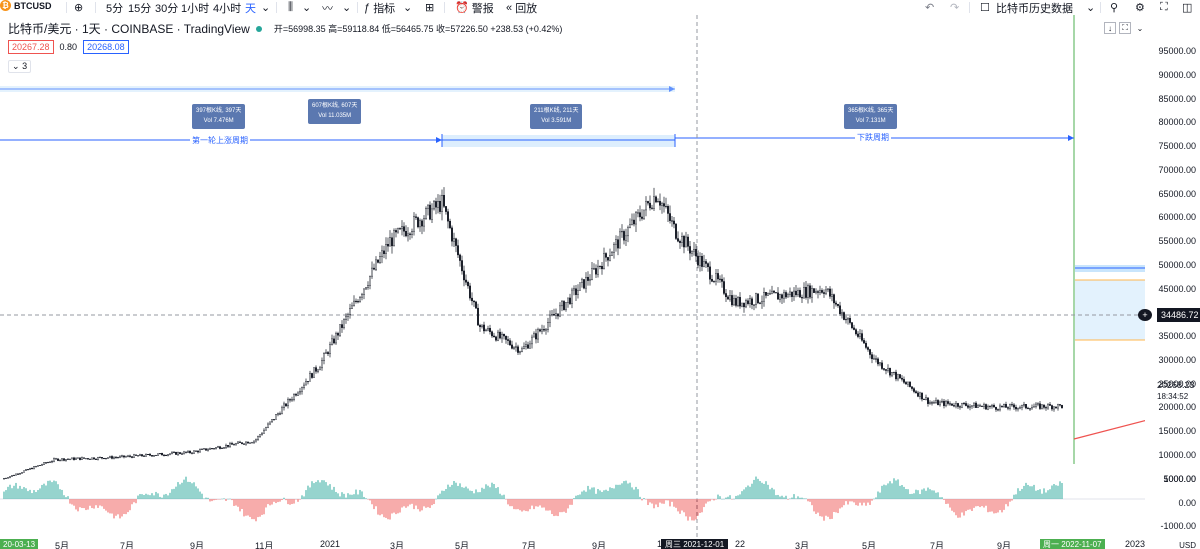 The height and width of the screenshot is (549, 1200). I want to click on undo-icon: ↶, so click(930, 8).